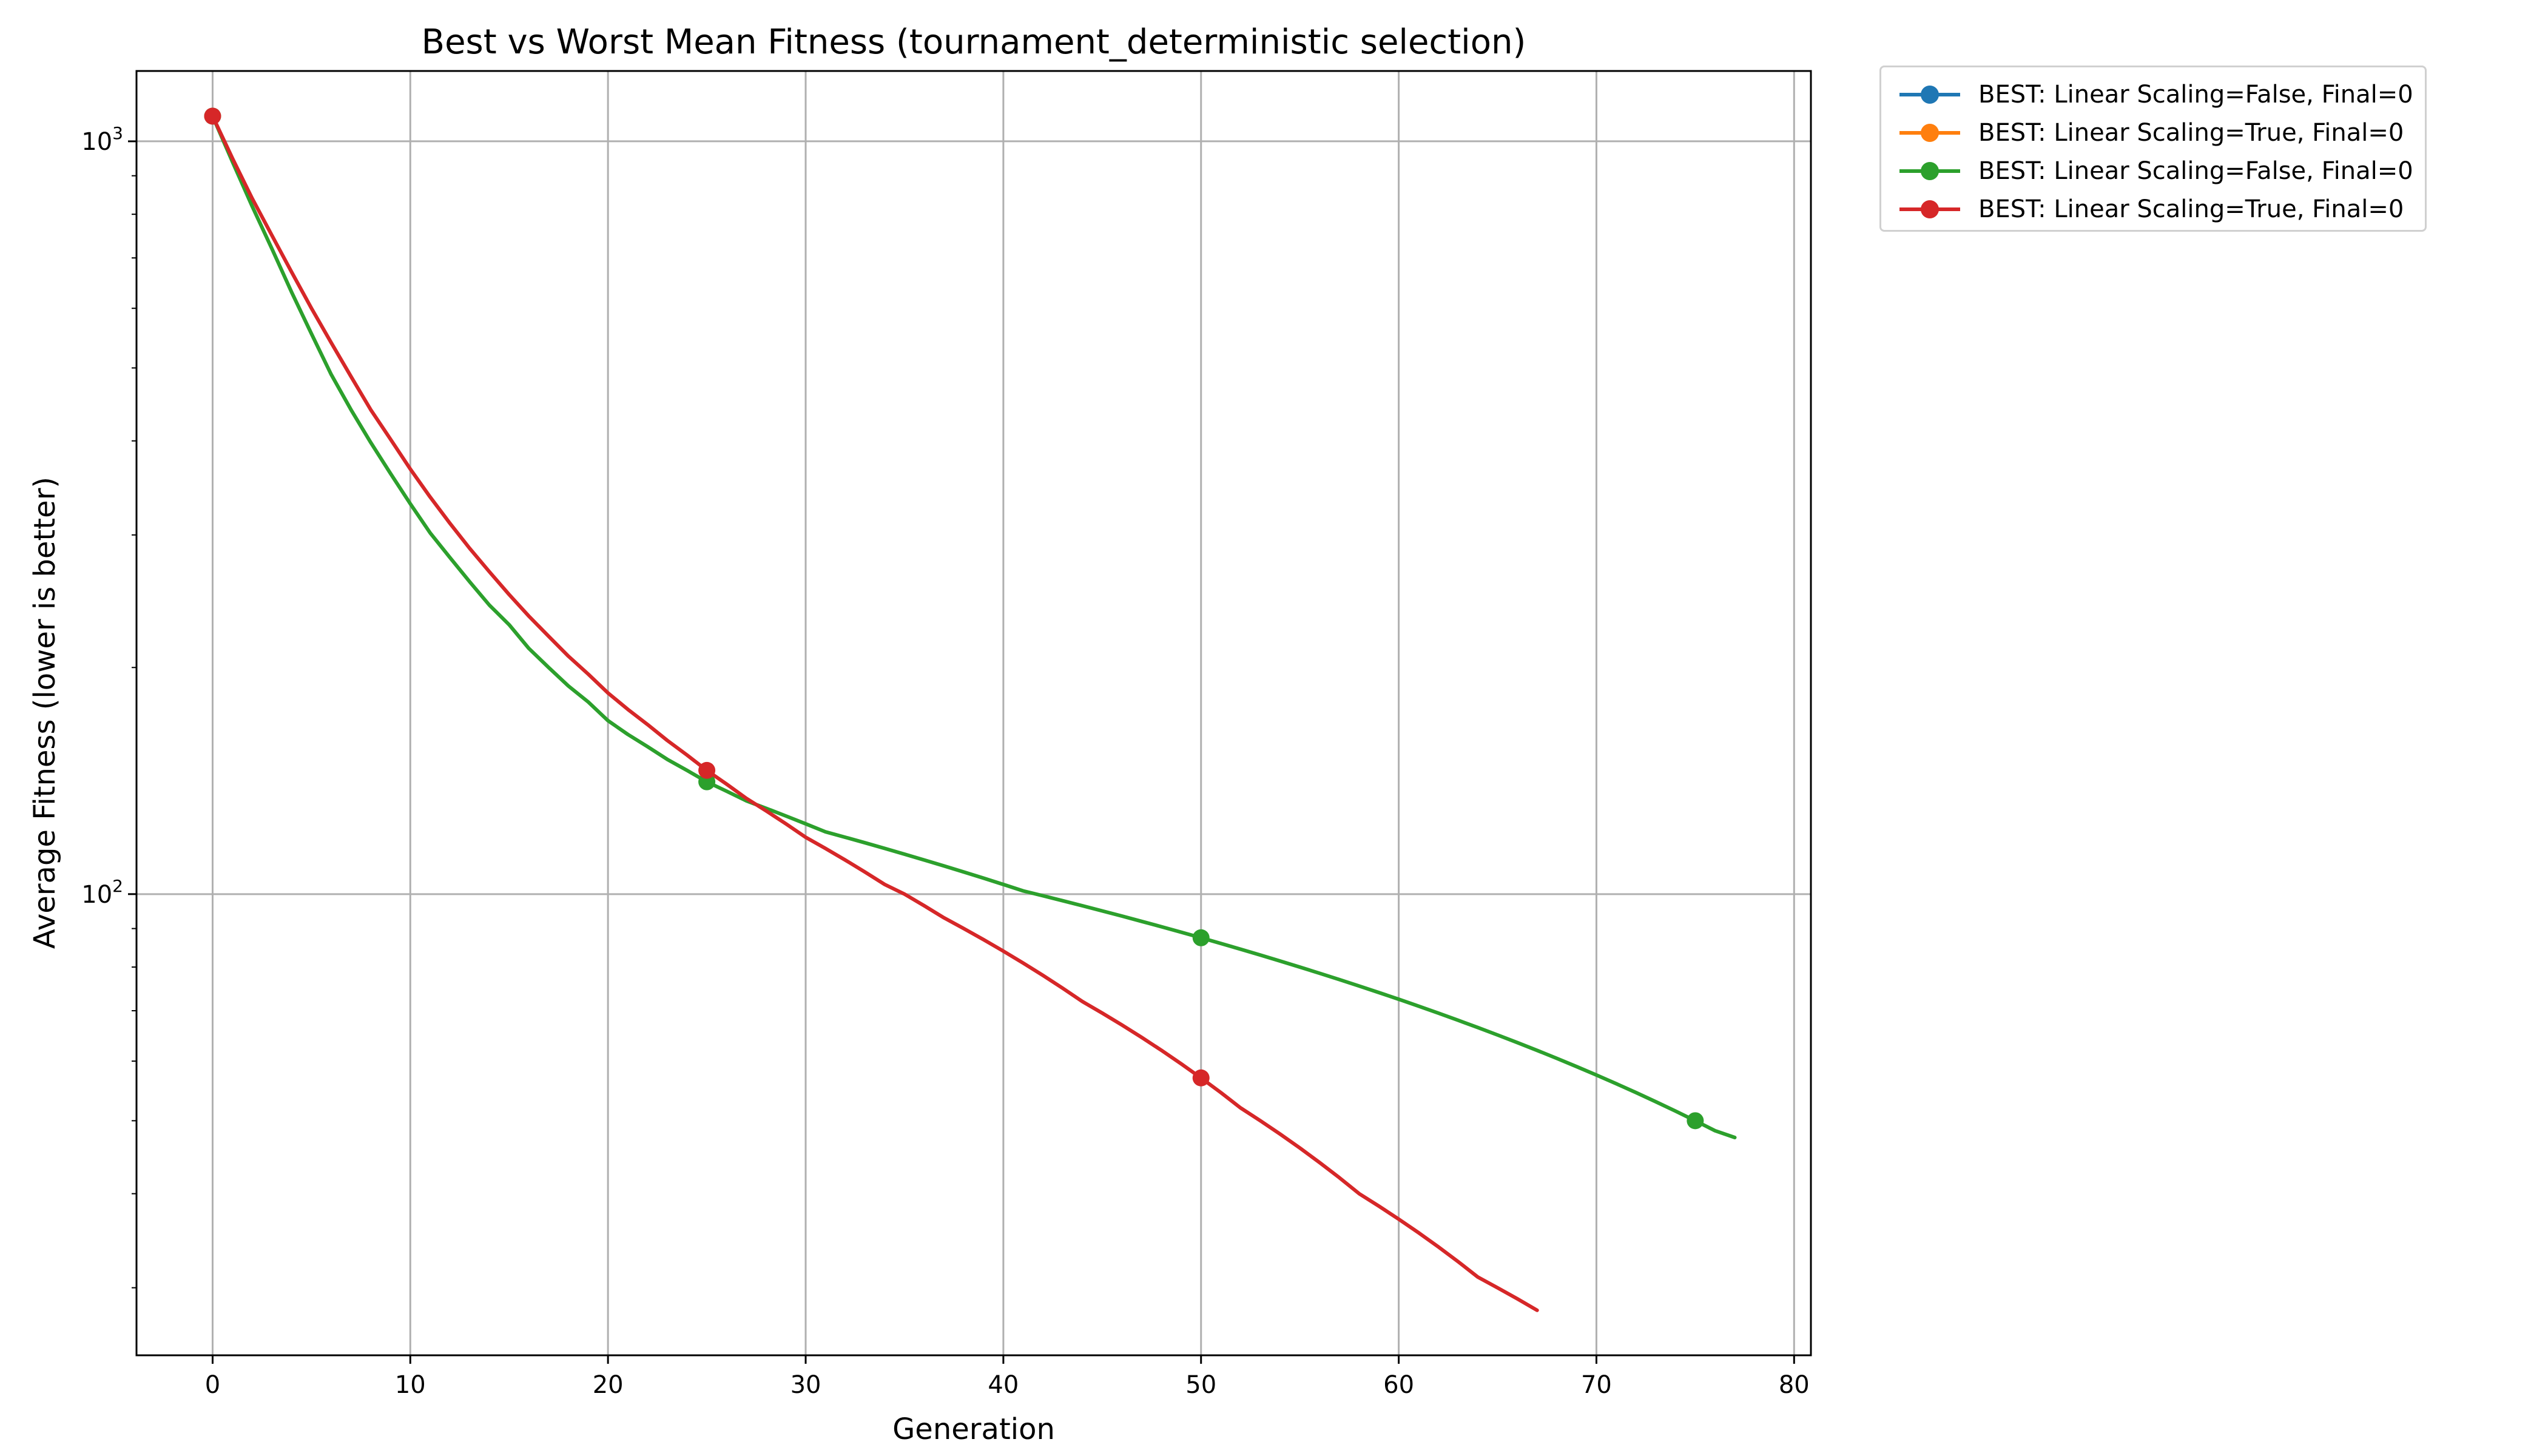 The height and width of the screenshot is (1456, 2548). What do you see at coordinates (45, 713) in the screenshot?
I see `y-axis-label: Average Fitness (lower is better)` at bounding box center [45, 713].